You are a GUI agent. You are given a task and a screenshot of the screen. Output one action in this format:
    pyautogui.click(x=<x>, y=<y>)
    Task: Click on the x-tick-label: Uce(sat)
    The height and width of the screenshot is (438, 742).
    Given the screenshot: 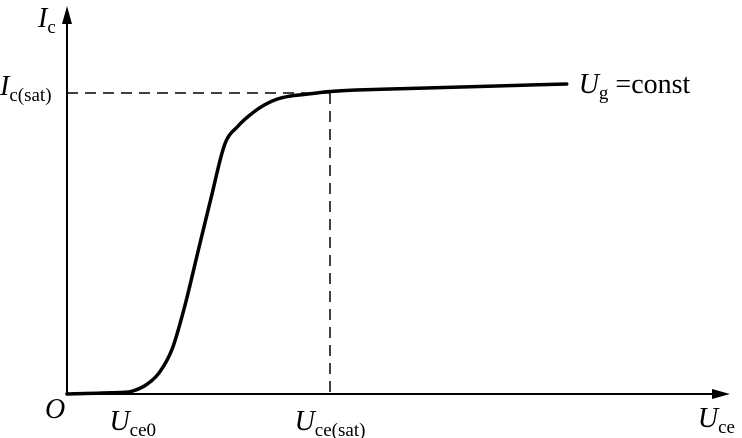 What is the action you would take?
    pyautogui.click(x=330, y=422)
    